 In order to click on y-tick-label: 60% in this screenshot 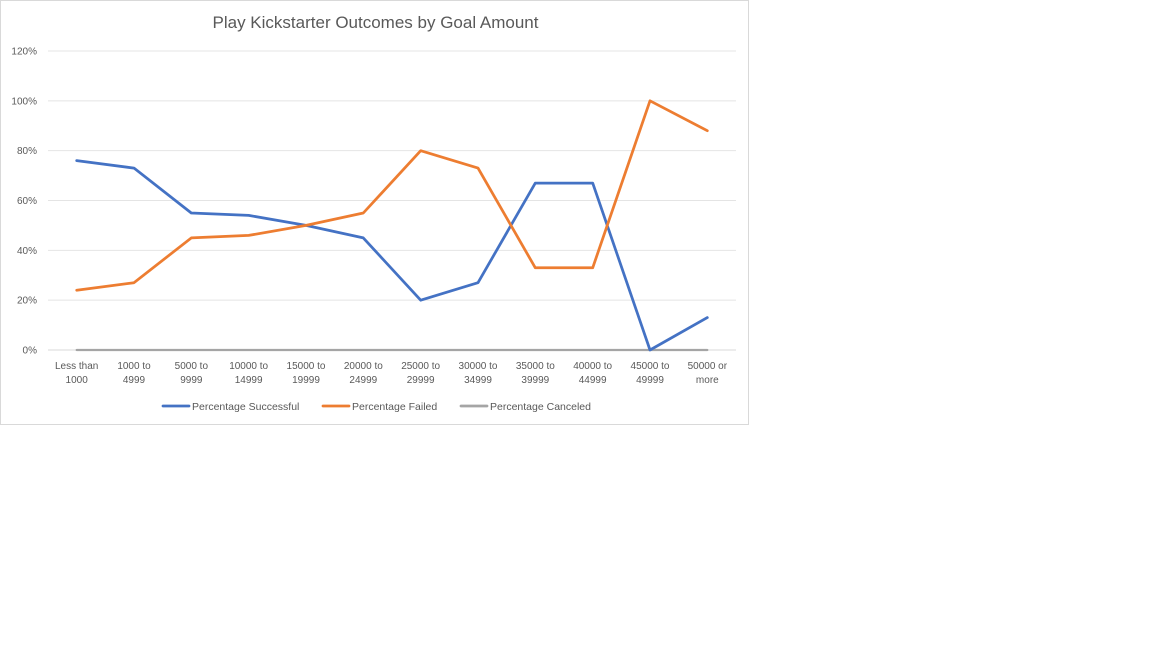, I will do `click(27, 201)`.